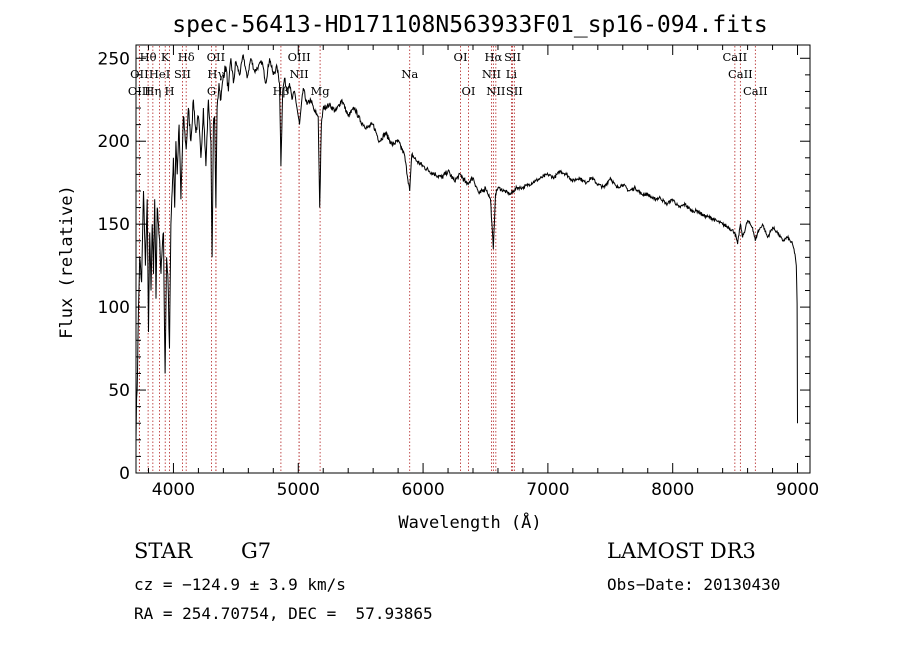 Image resolution: width=900 pixels, height=649 pixels. What do you see at coordinates (694, 584) in the screenshot?
I see `observation-date: Obs−Date: 20130430` at bounding box center [694, 584].